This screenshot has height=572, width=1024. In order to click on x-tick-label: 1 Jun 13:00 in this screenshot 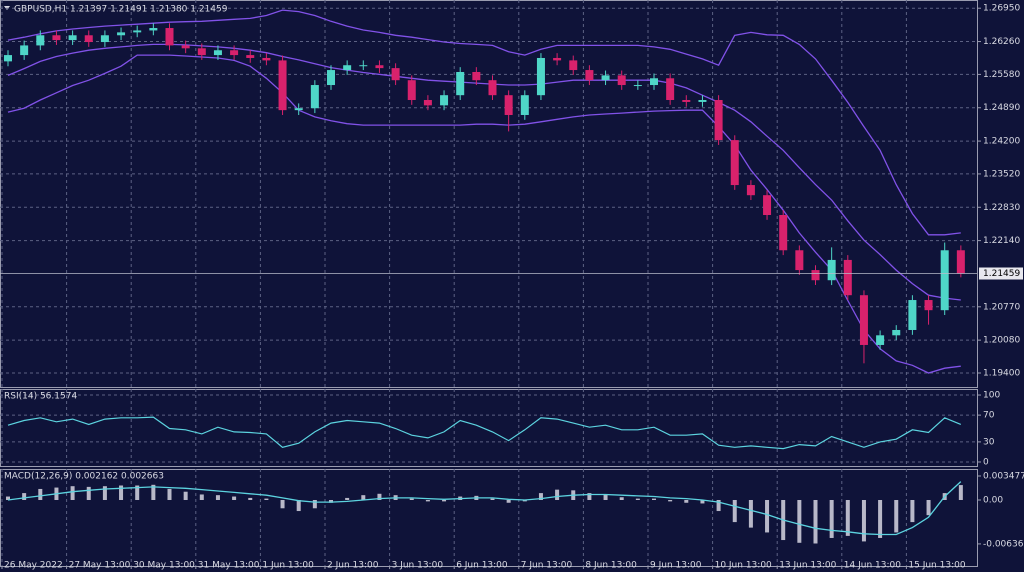, I will do `click(288, 566)`.